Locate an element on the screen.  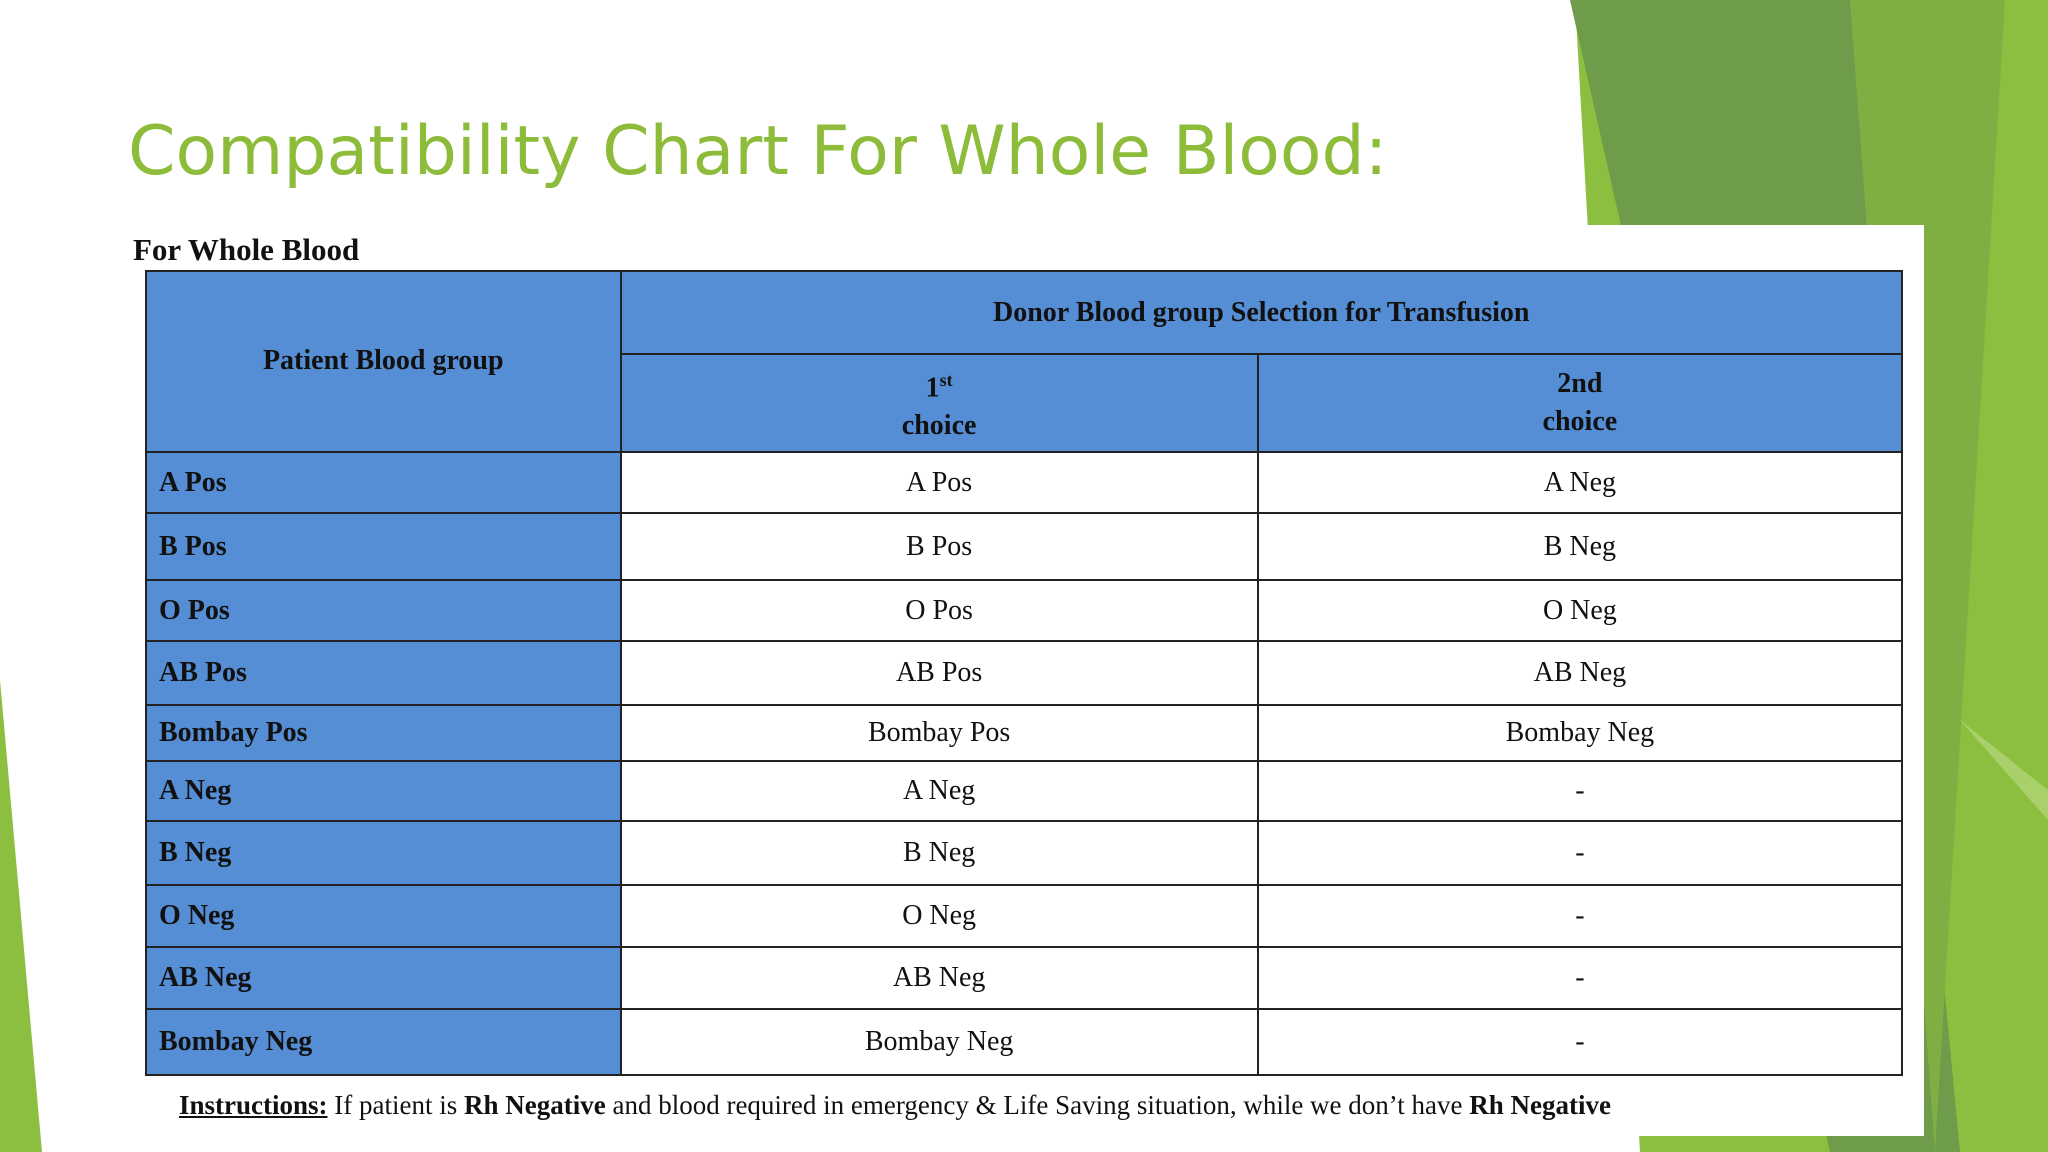
patient-cell: A Neg is located at coordinates (383, 791).